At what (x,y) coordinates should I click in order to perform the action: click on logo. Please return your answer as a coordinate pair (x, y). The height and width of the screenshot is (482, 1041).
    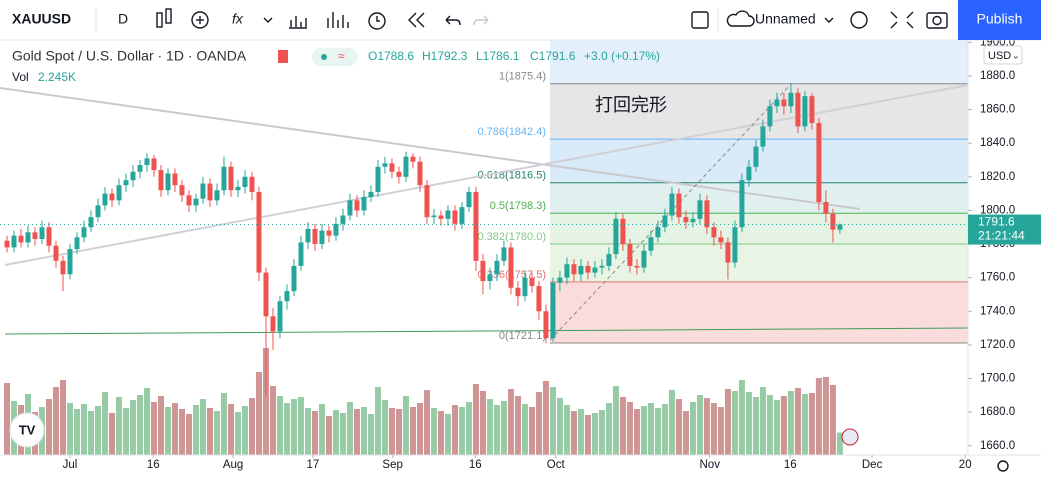
    Looking at the image, I should click on (27, 430).